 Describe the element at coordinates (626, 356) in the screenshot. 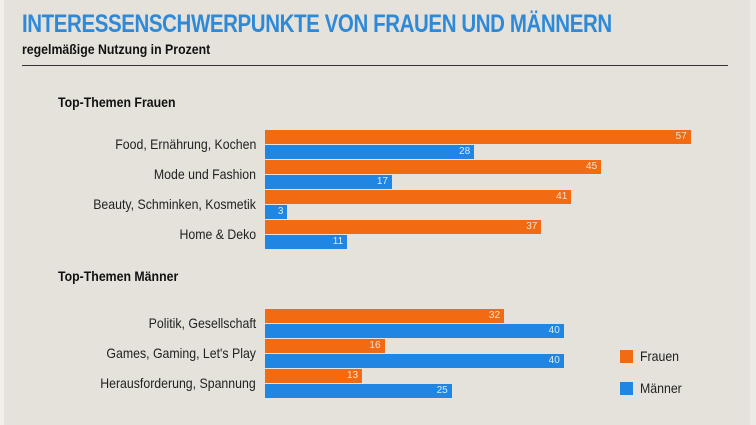

I see `legend-swatch-frauen` at that location.